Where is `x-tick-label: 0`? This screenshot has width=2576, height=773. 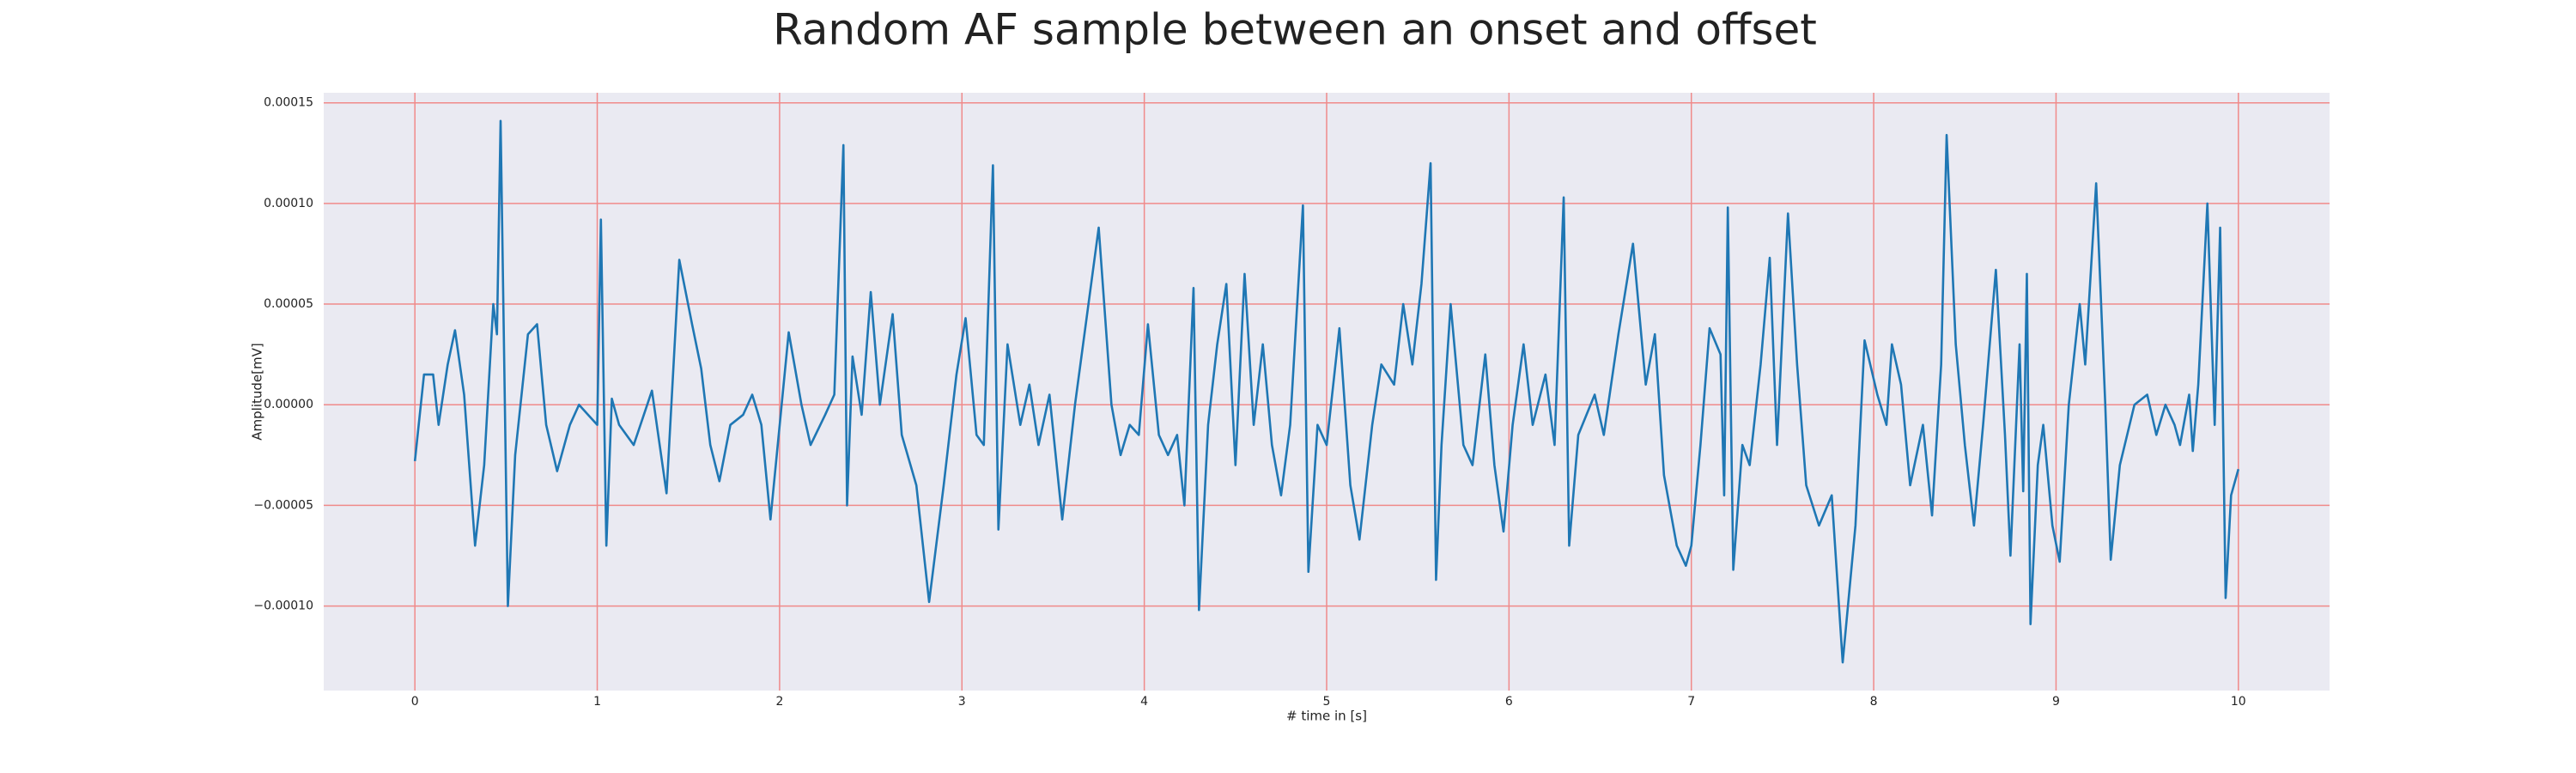
x-tick-label: 0 is located at coordinates (415, 702).